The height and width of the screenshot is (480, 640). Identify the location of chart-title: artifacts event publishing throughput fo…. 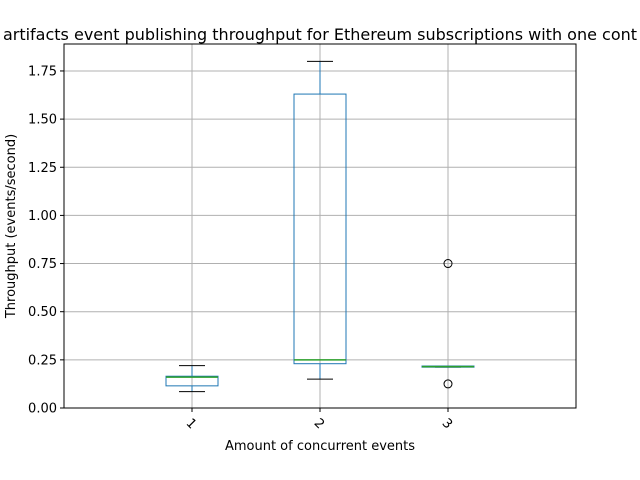
(320, 34).